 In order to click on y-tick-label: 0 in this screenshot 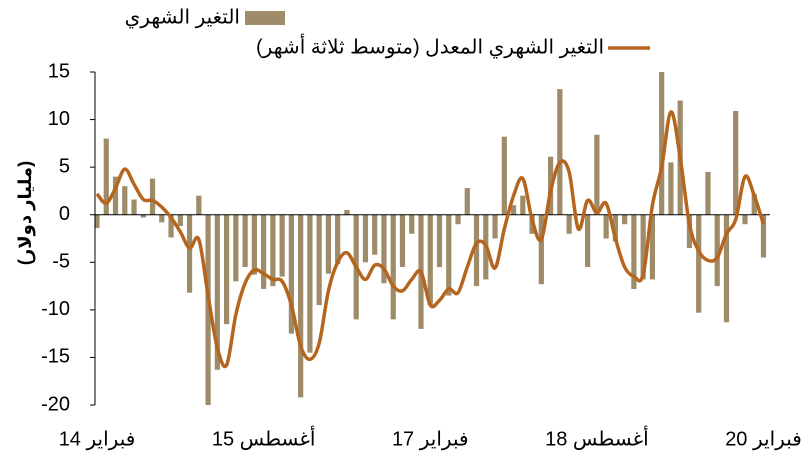, I will do `click(64, 214)`.